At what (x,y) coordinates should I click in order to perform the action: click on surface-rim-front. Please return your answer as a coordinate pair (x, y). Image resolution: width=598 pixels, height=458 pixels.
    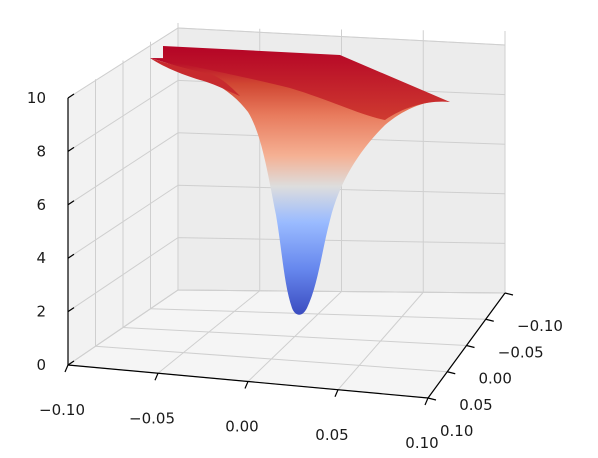
    Looking at the image, I should click on (195, 77).